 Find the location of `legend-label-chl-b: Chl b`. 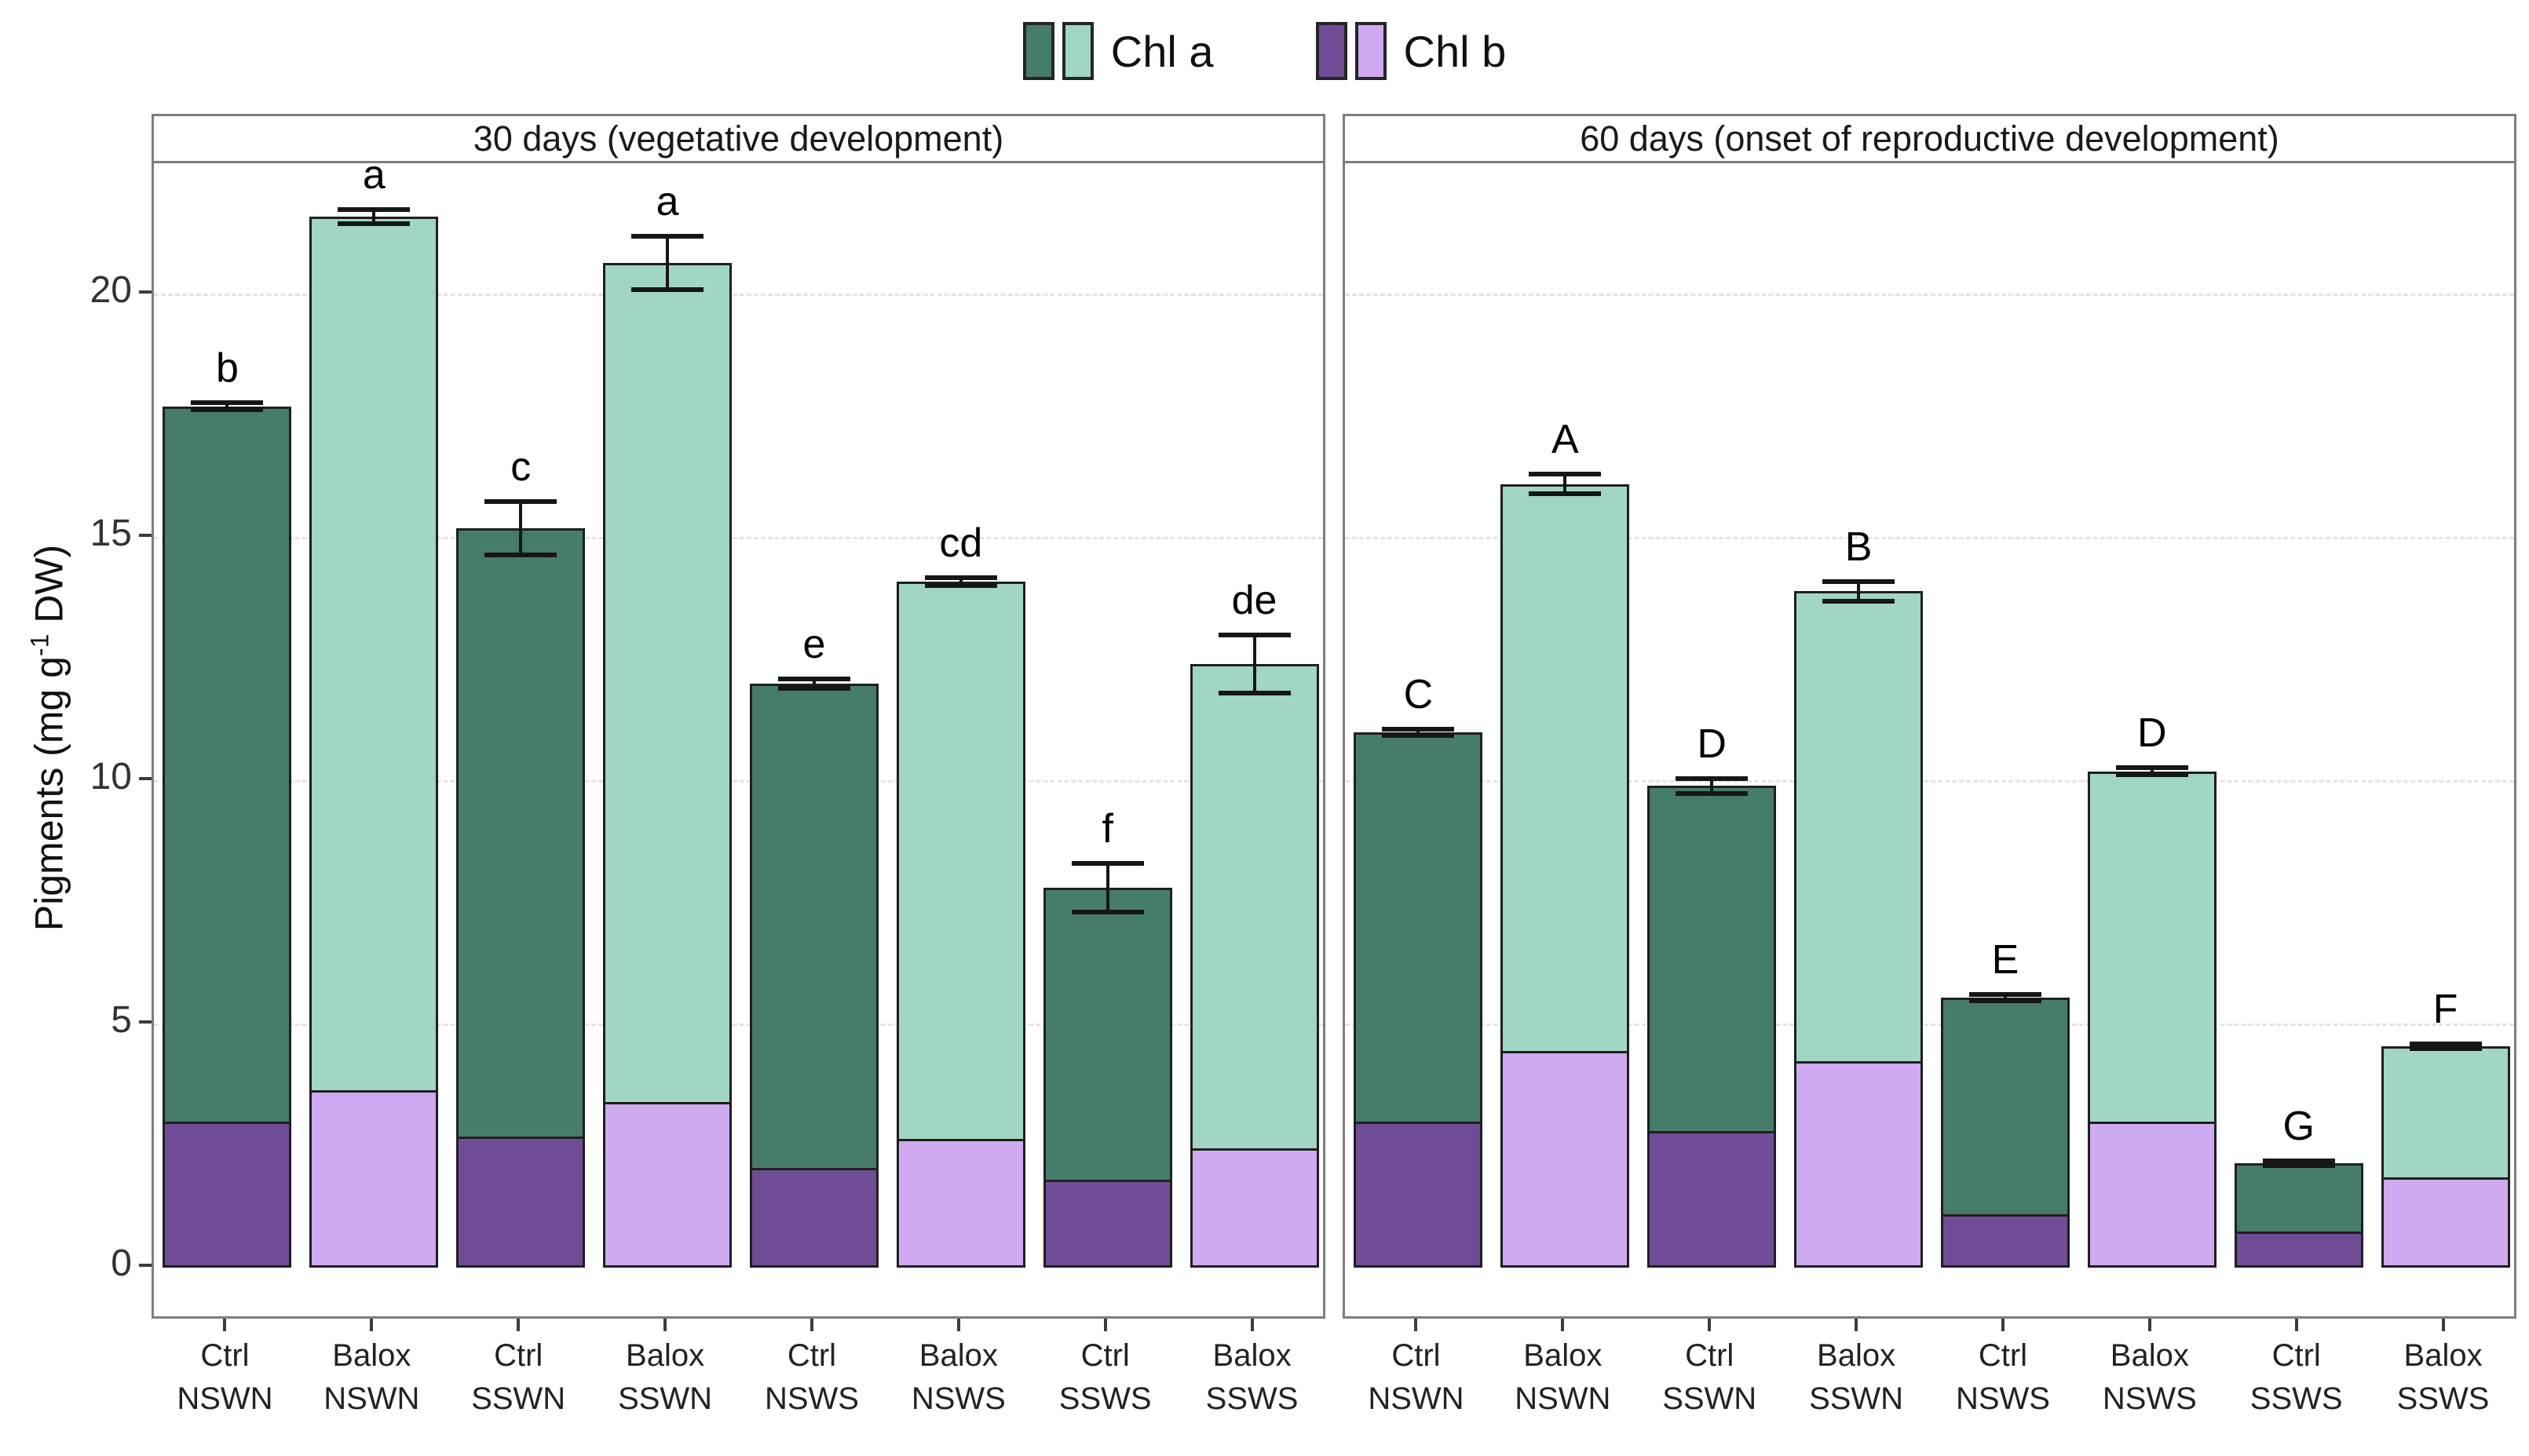

legend-label-chl-b: Chl b is located at coordinates (1455, 51).